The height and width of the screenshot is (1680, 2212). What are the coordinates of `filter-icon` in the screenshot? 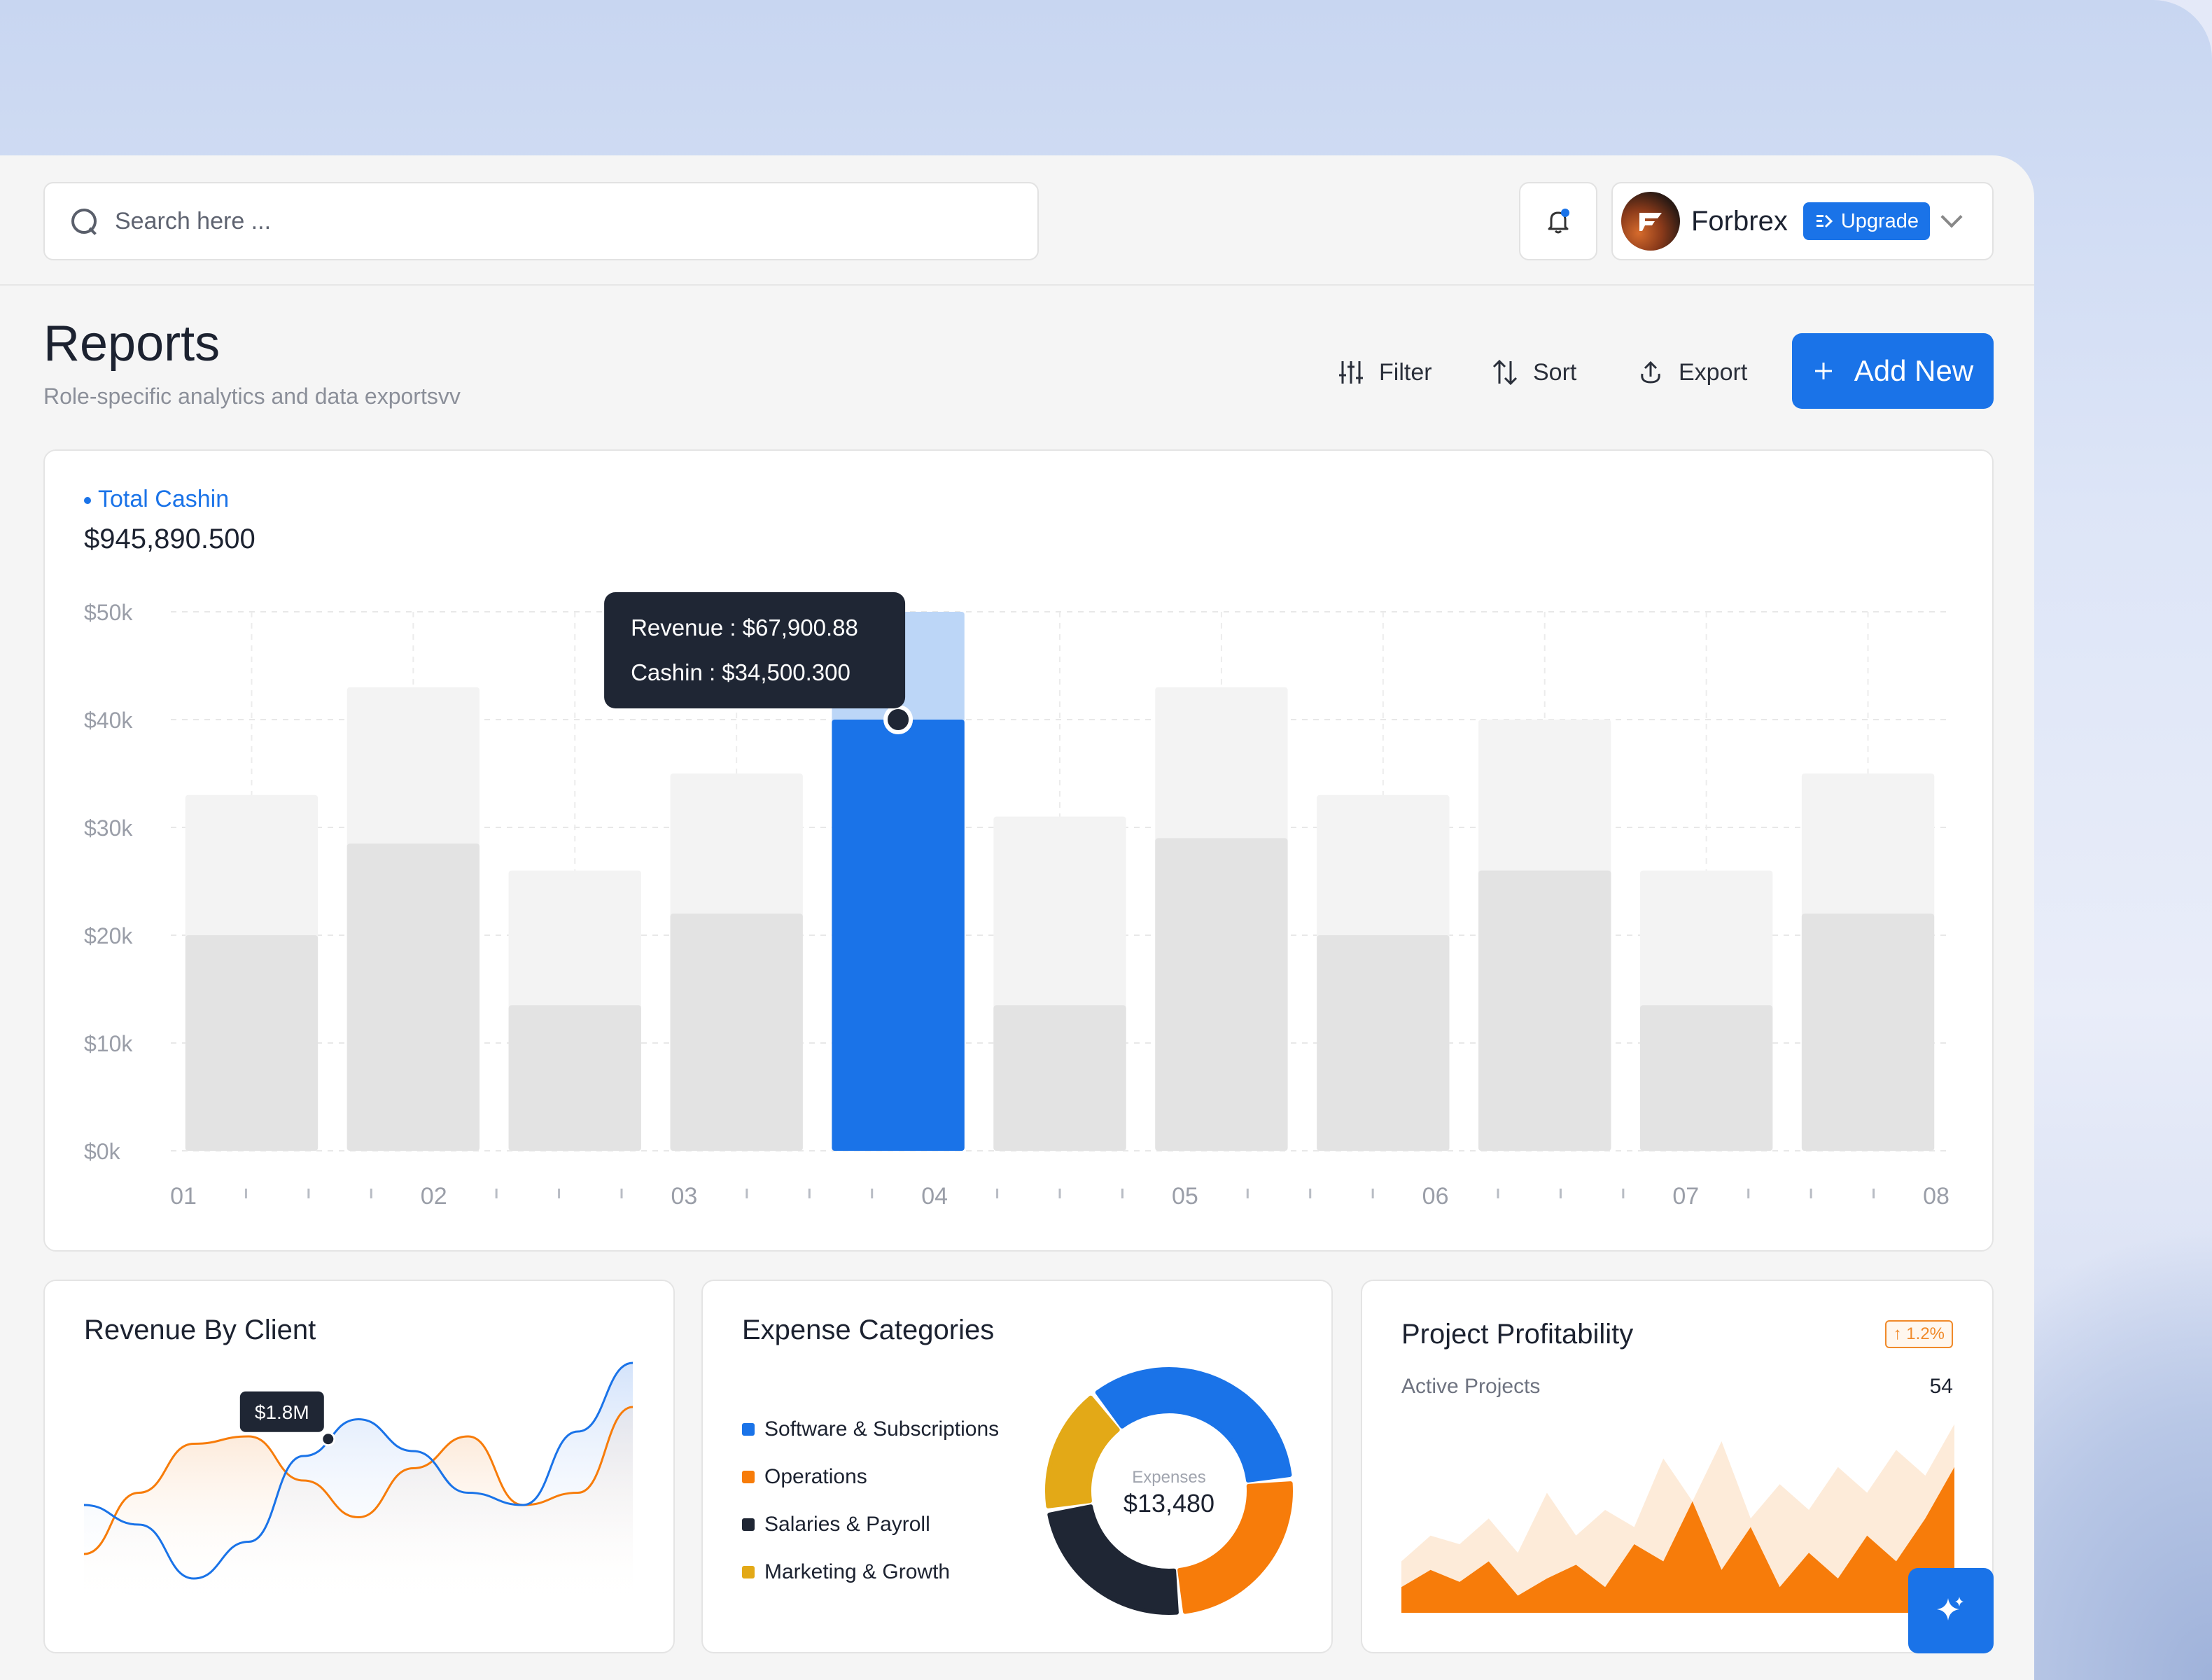 It's located at (1351, 372).